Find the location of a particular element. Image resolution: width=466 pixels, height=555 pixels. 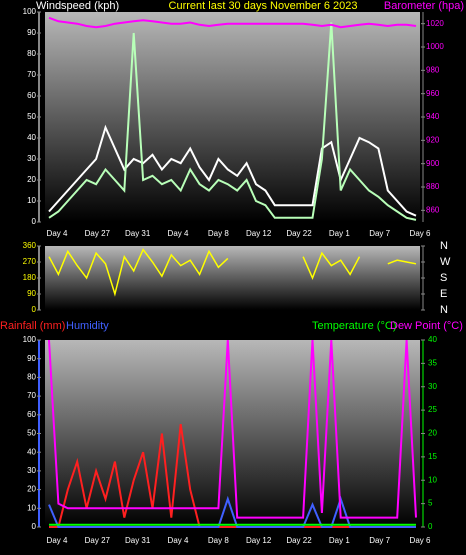

y2-tick-label: W is located at coordinates (445, 262).